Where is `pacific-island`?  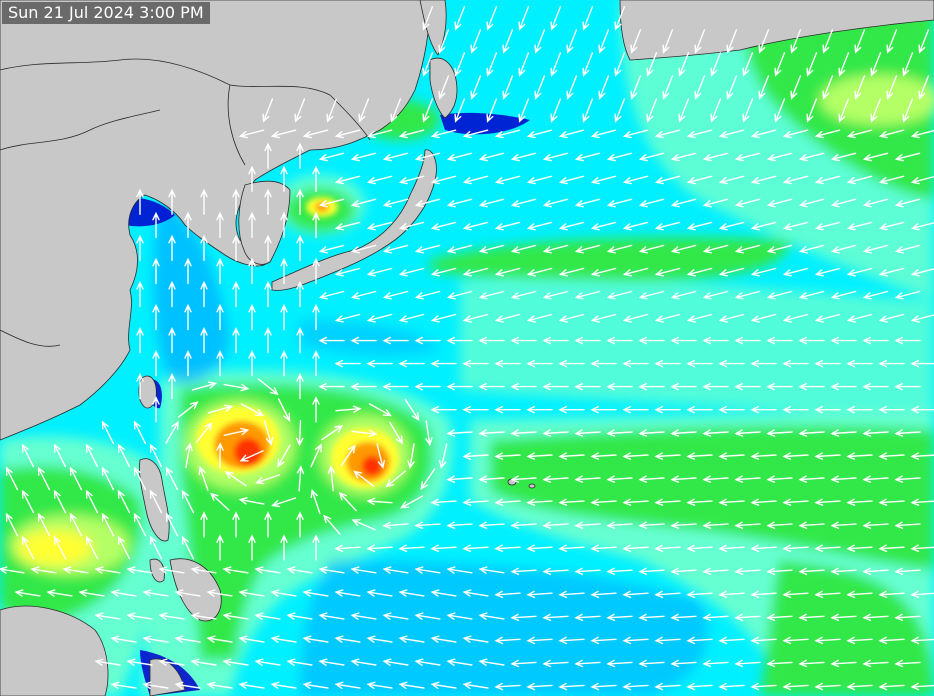
pacific-island is located at coordinates (532, 486).